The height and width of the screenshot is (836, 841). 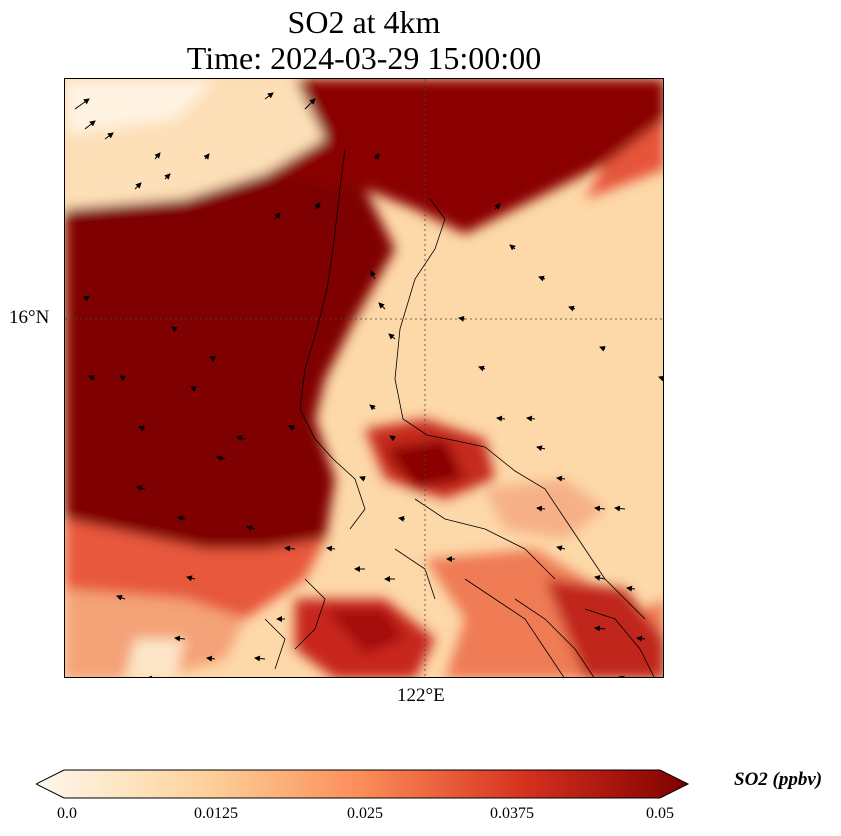 What do you see at coordinates (67, 813) in the screenshot?
I see `colorbar-tick-label: 0.0` at bounding box center [67, 813].